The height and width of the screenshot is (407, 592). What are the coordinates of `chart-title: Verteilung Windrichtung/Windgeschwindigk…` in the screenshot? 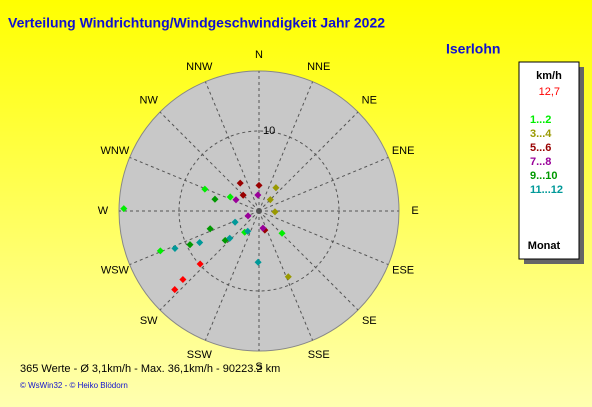 It's located at (196, 23).